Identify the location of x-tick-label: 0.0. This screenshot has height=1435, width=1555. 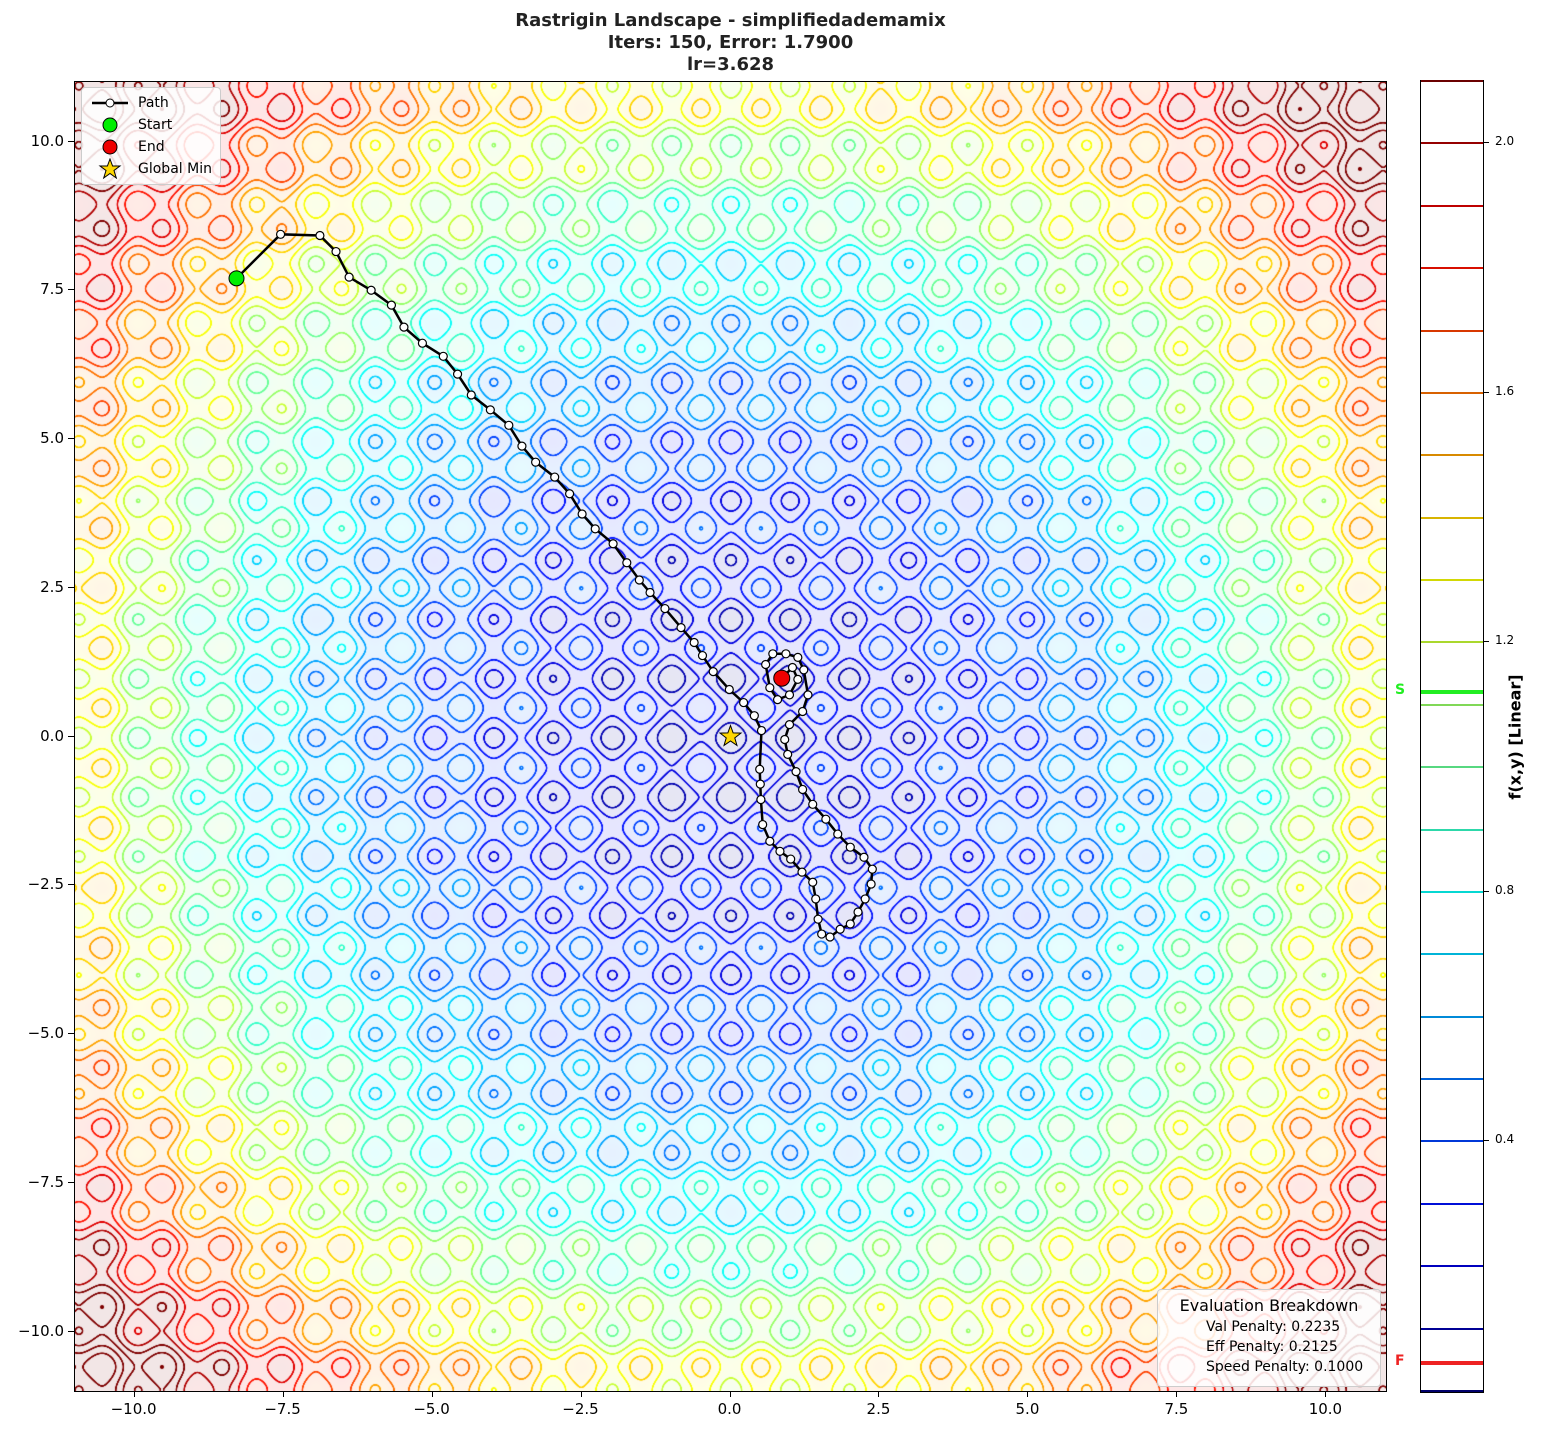
(729, 1409).